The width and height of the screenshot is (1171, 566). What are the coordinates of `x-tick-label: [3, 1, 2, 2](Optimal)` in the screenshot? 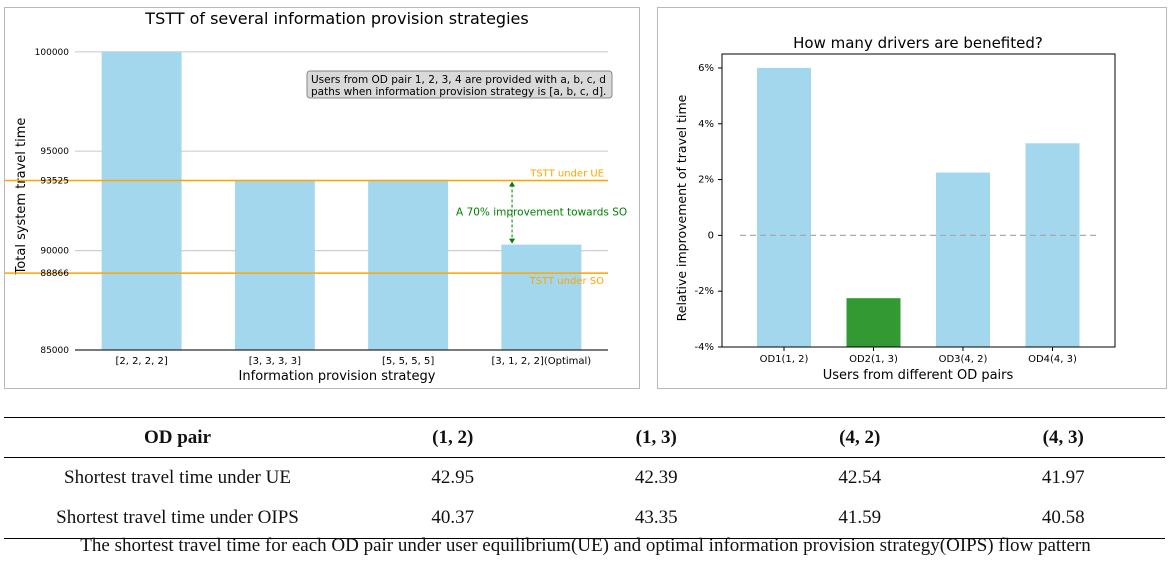 It's located at (542, 361).